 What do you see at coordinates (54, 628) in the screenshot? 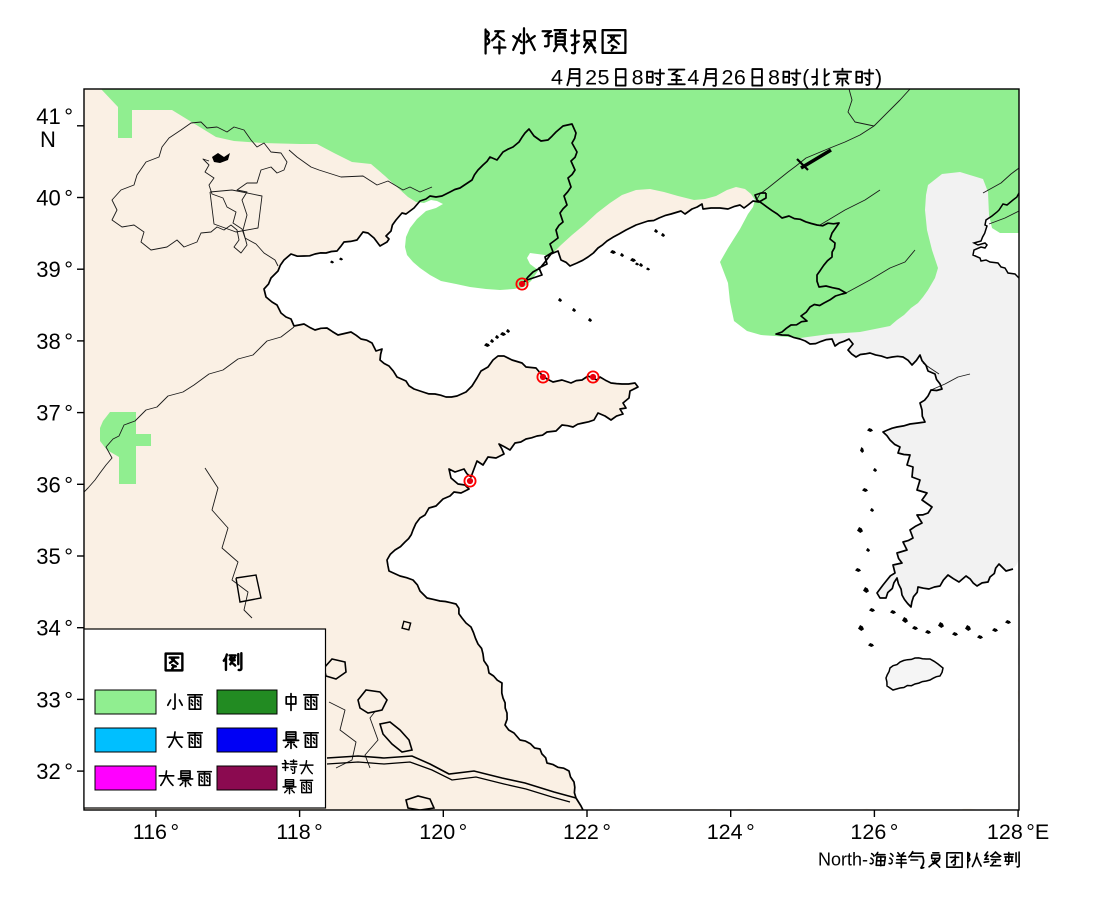
I see `svg-text:34°: 34 °` at bounding box center [54, 628].